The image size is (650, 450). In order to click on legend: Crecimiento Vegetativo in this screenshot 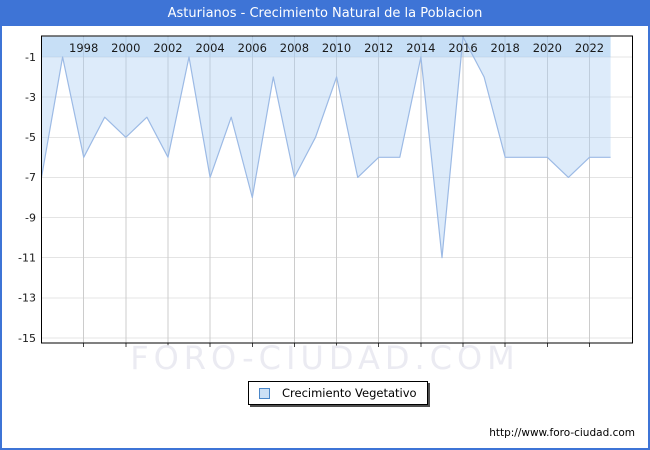, I will do `click(338, 393)`.